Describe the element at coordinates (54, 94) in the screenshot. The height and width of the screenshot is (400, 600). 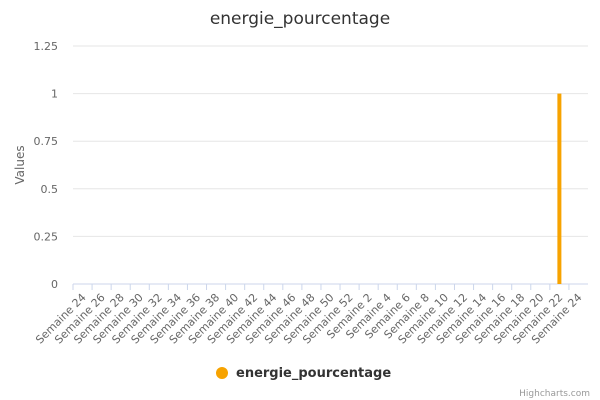
I see `y-tick-label: 1` at that location.